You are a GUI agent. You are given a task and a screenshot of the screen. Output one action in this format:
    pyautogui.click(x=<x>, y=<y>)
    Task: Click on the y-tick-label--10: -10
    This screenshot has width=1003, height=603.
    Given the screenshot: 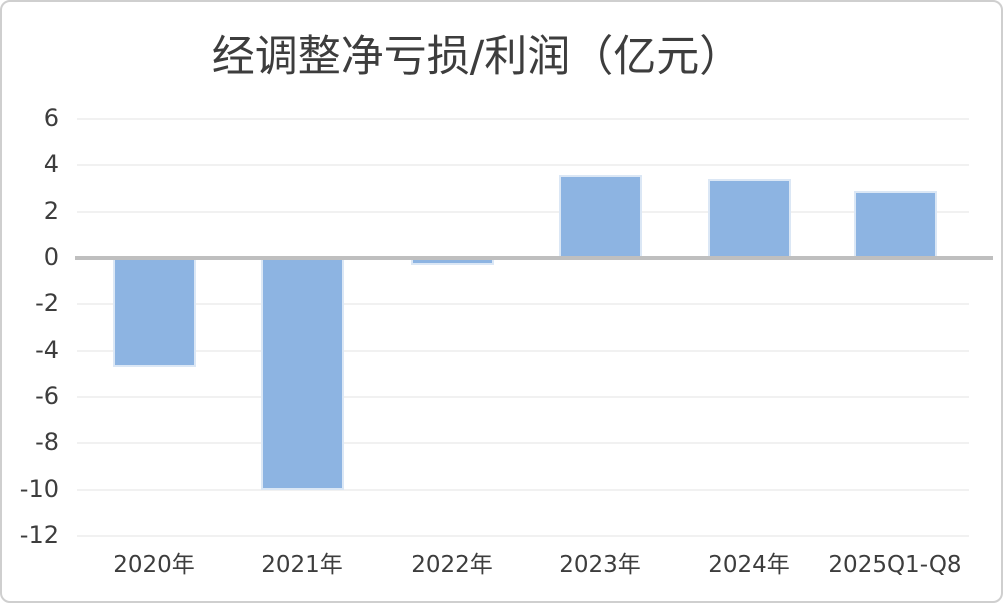 What is the action you would take?
    pyautogui.click(x=39, y=489)
    